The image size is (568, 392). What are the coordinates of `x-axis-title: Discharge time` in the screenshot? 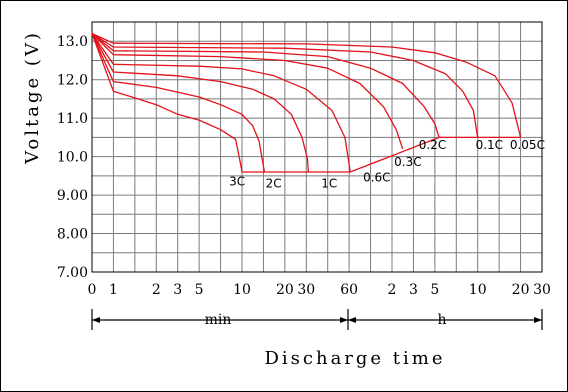 It's located at (354, 358).